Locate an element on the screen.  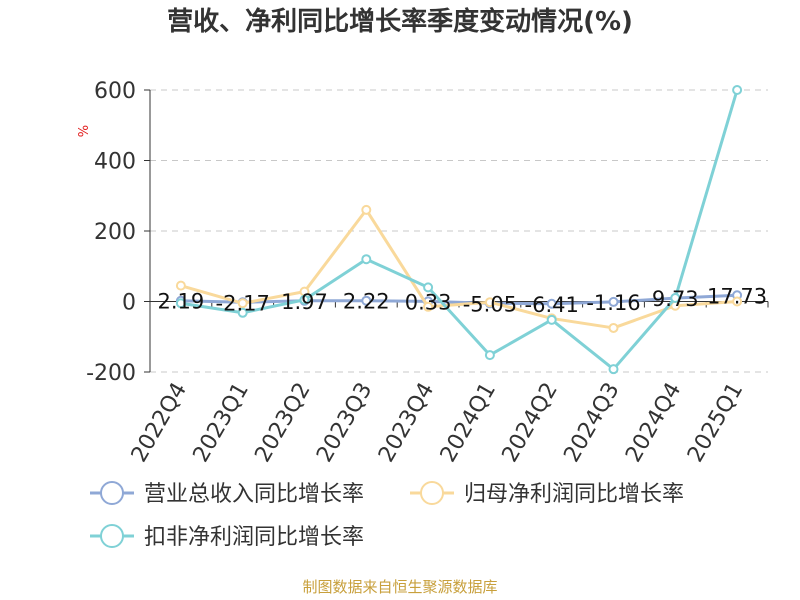
x-tick-label: 2023Q4 is located at coordinates (406, 422).